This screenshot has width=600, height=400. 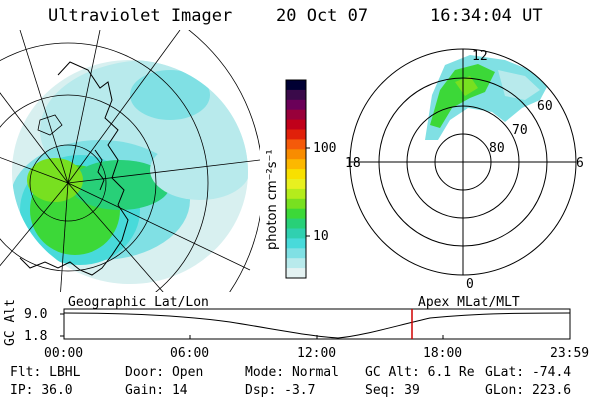 What do you see at coordinates (36, 336) in the screenshot?
I see `y-tick-1-8: 1.8` at bounding box center [36, 336].